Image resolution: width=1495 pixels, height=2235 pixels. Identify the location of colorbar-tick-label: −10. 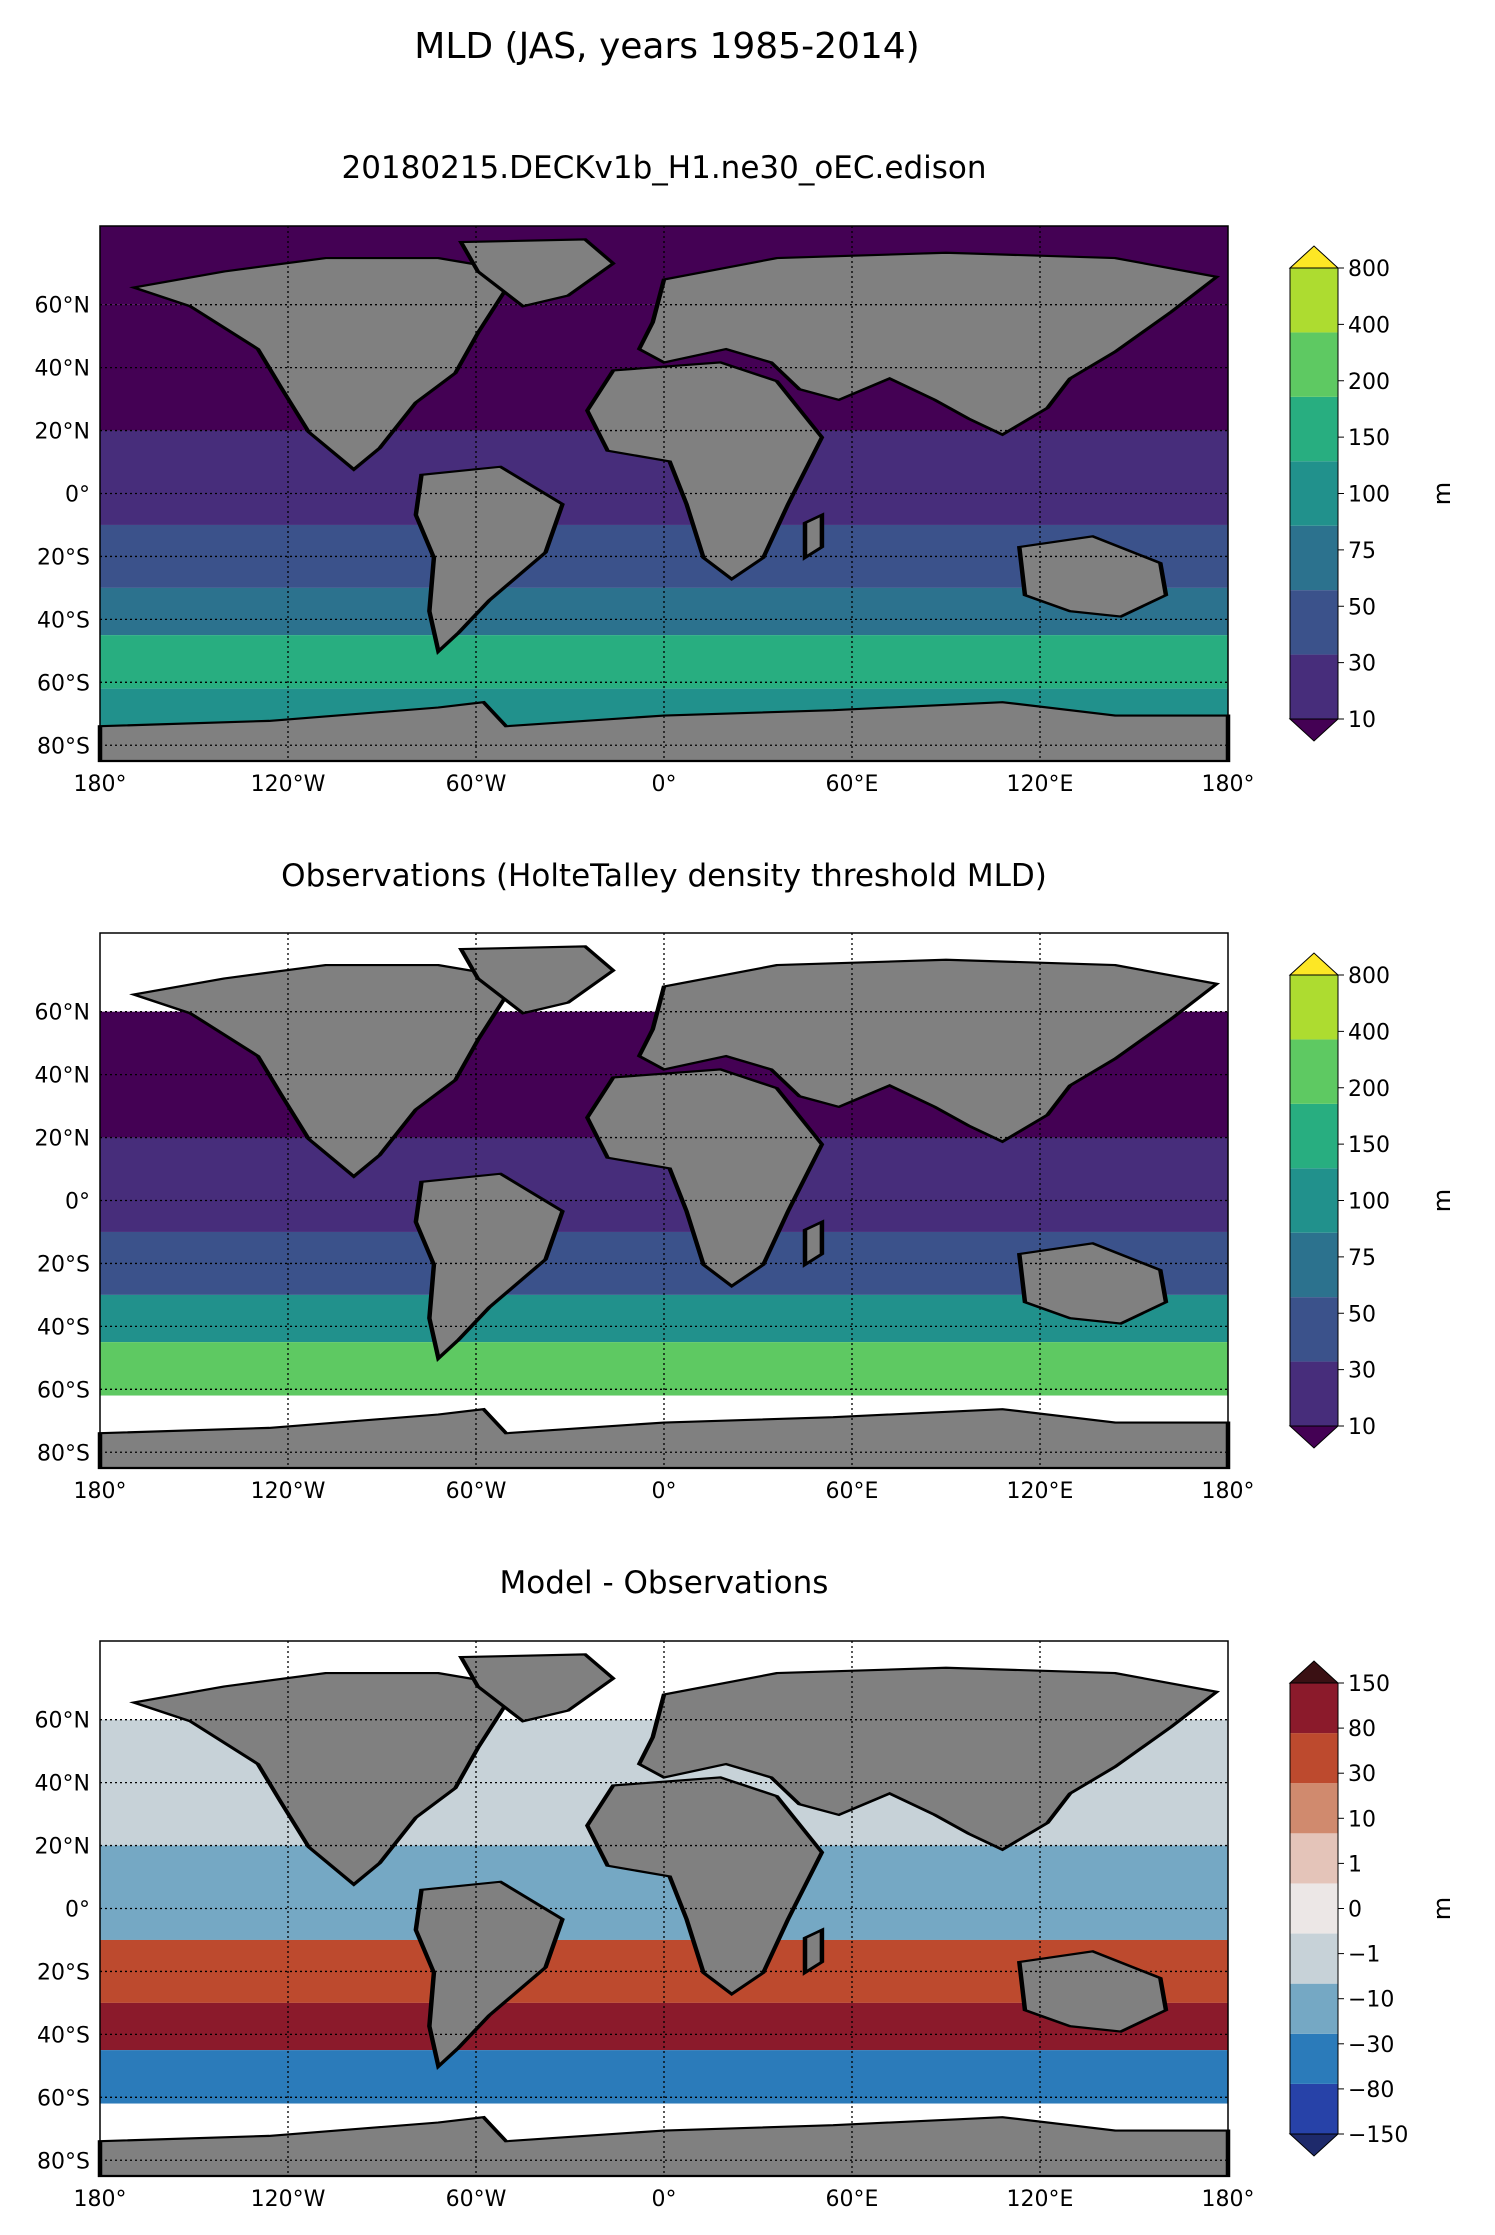
(1371, 2000).